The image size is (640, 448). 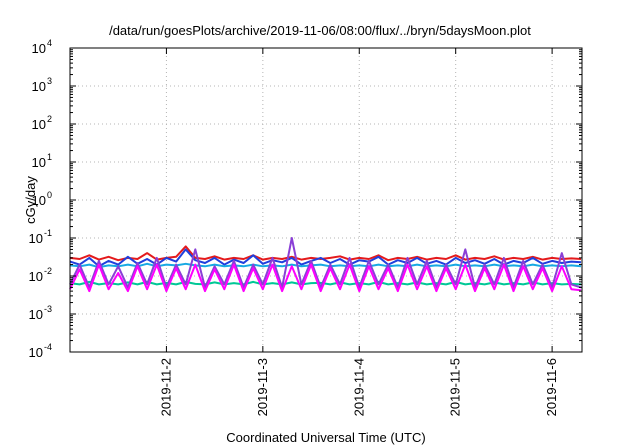 I want to click on y-tick-exponent: 3, so click(x=49, y=81).